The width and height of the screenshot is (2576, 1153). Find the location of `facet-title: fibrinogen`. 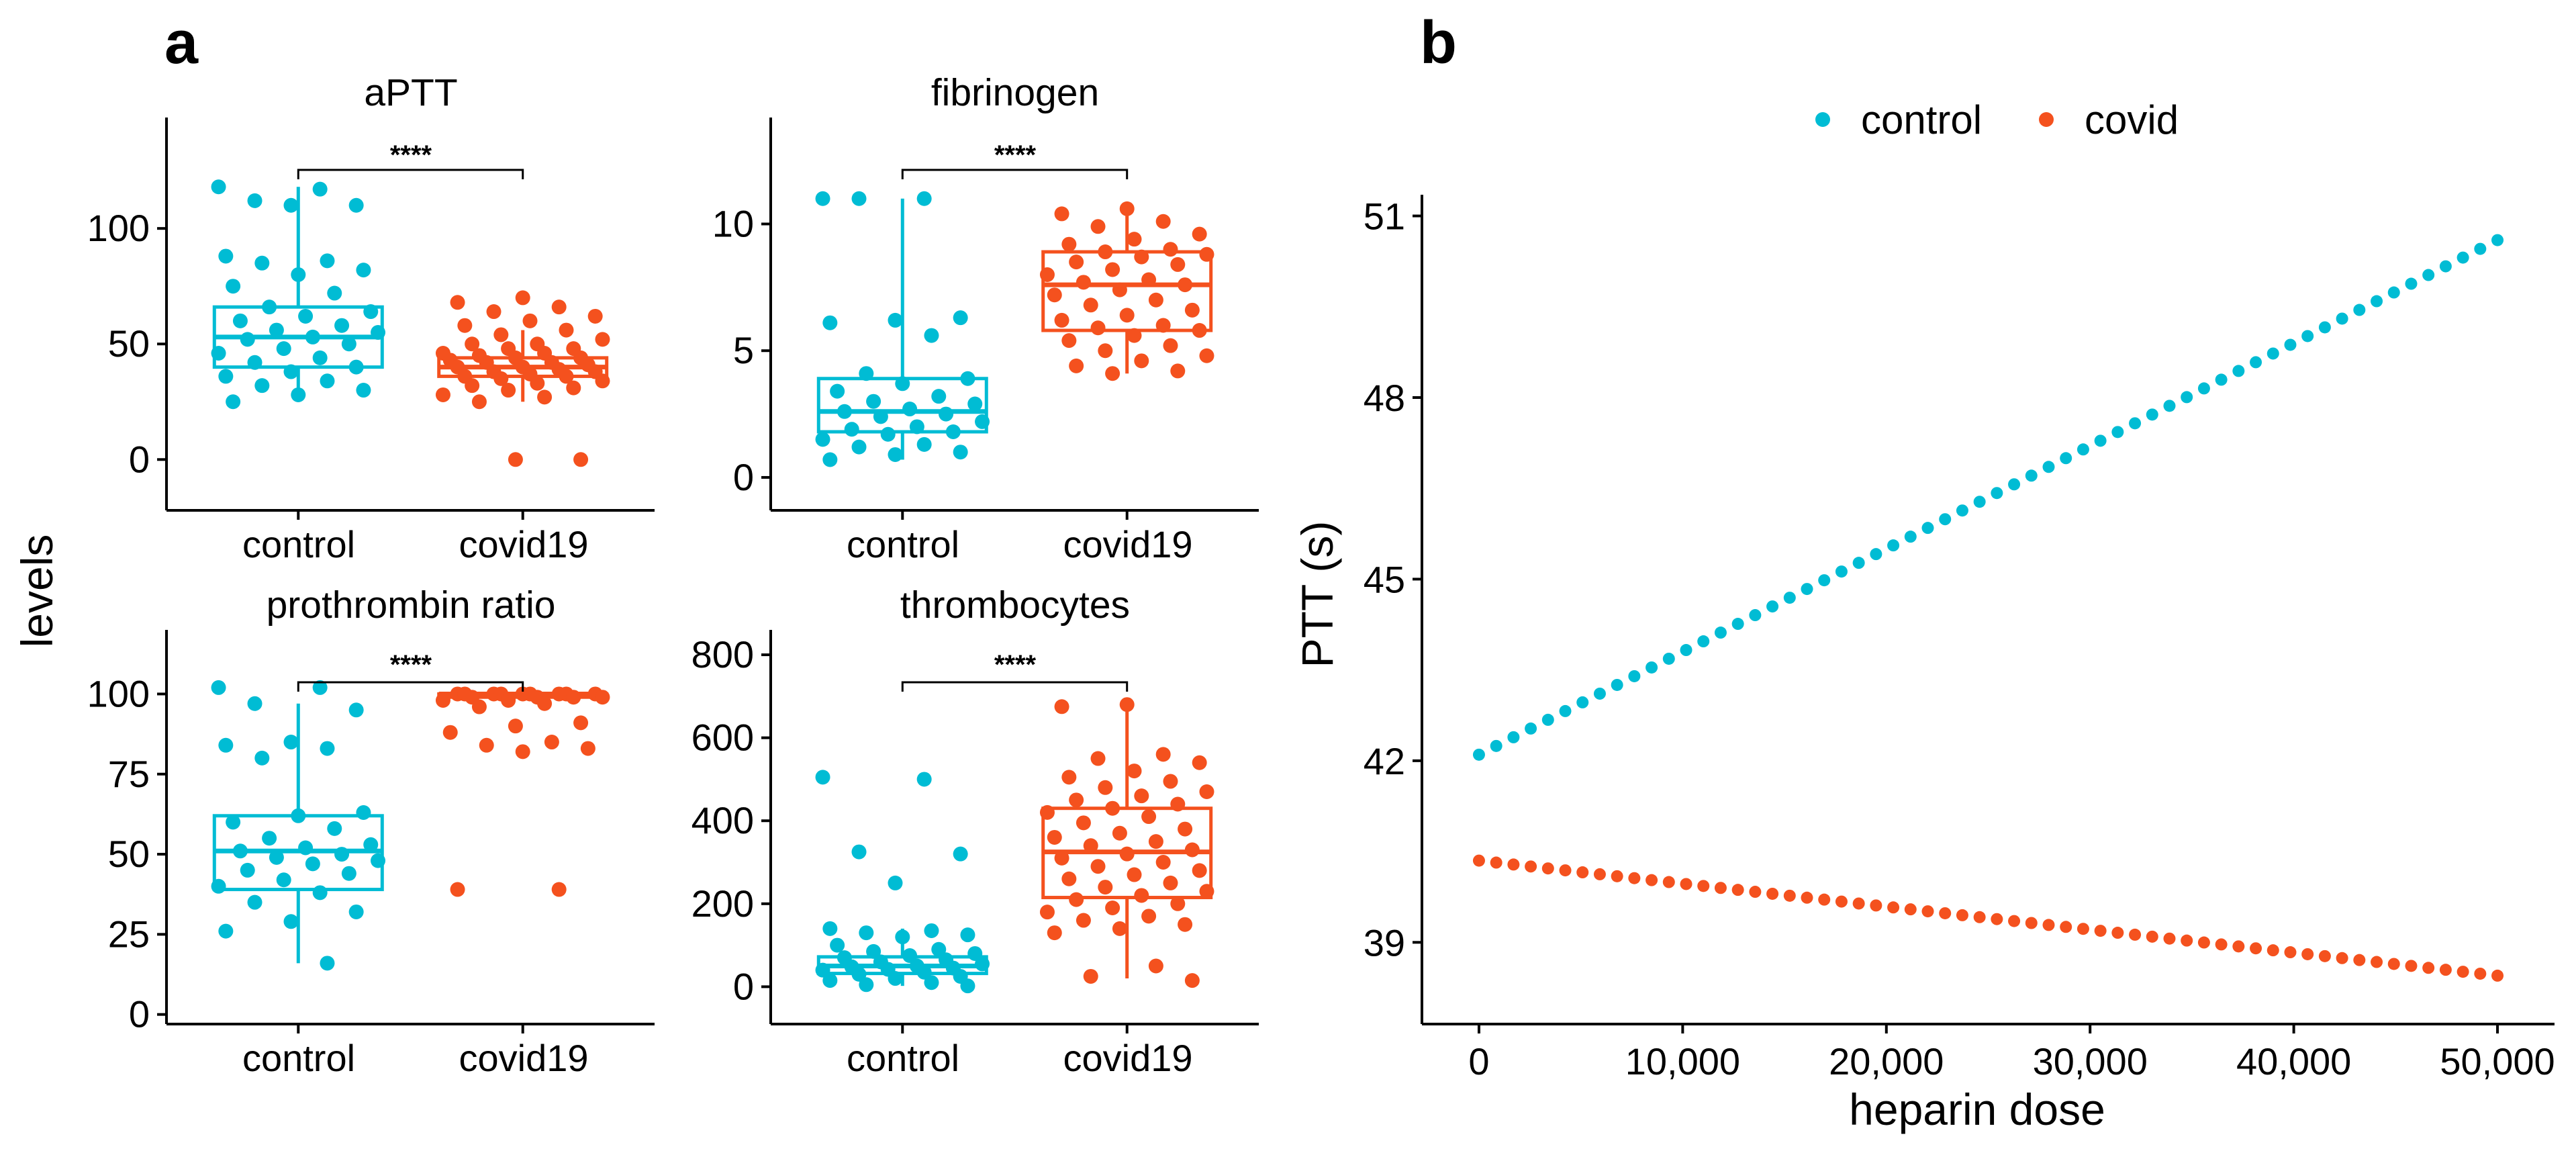

facet-title: fibrinogen is located at coordinates (1015, 92).